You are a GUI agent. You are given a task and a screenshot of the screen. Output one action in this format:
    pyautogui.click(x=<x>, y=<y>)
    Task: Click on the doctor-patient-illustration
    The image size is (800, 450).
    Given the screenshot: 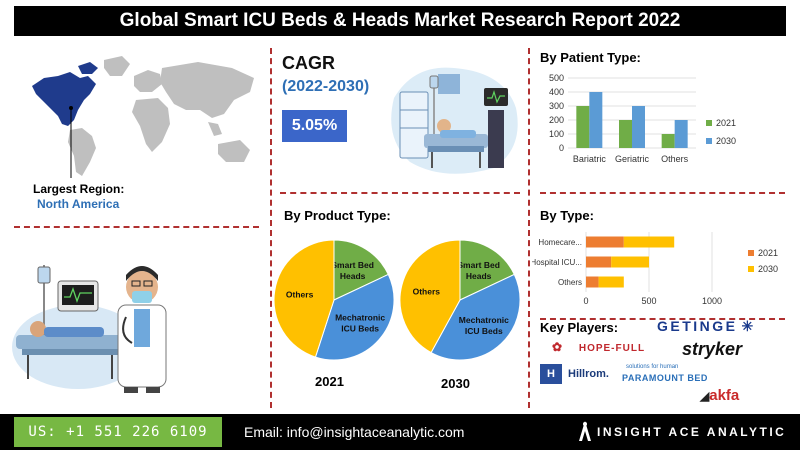 What is the action you would take?
    pyautogui.click(x=89, y=329)
    